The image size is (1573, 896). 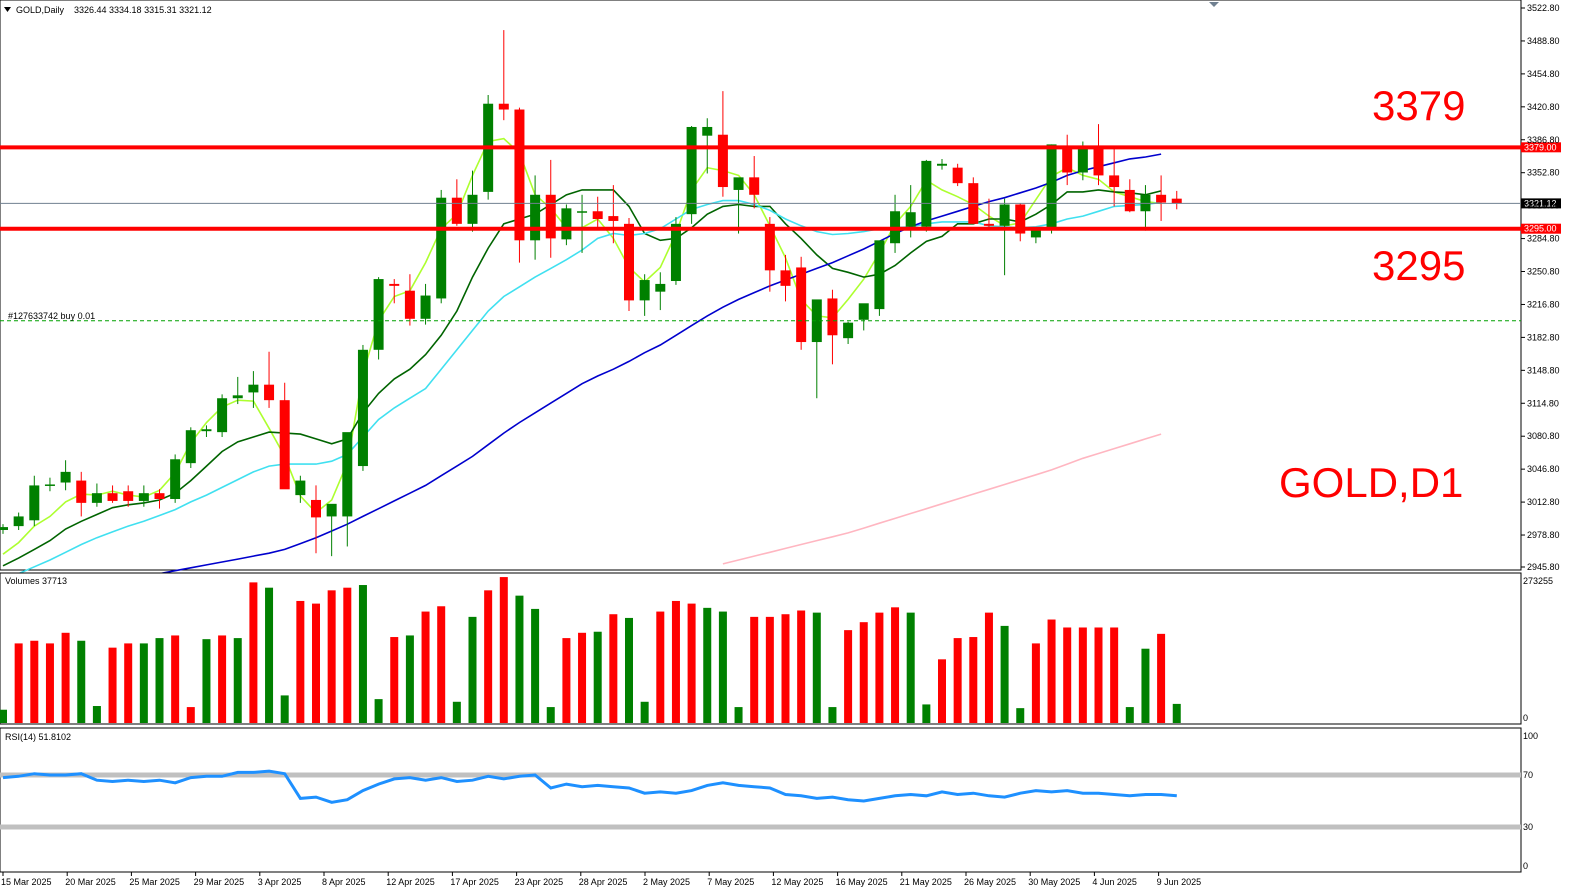 What do you see at coordinates (1543, 239) in the screenshot?
I see `price-tick-label: 3284.80` at bounding box center [1543, 239].